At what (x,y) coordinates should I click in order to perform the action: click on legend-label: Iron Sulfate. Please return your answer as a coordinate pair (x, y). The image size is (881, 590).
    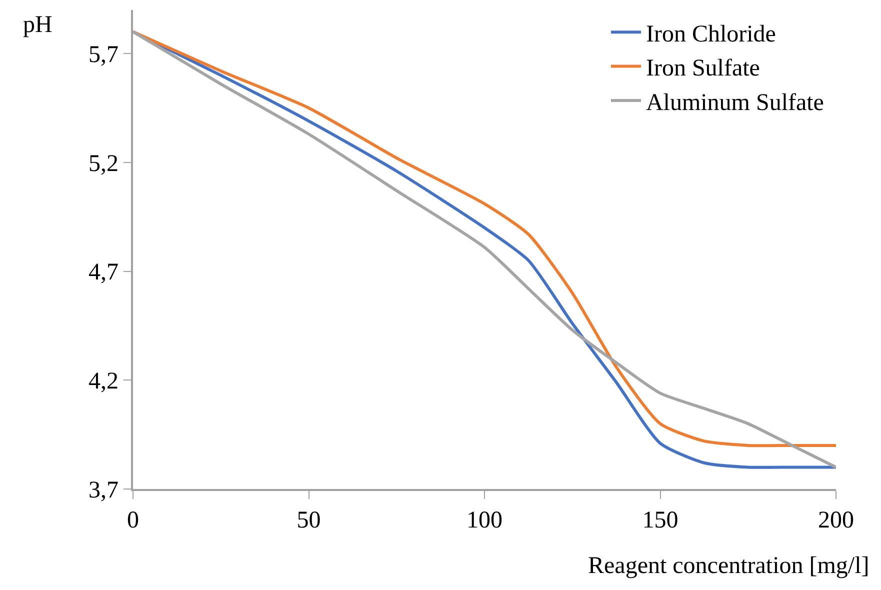
    Looking at the image, I should click on (703, 69).